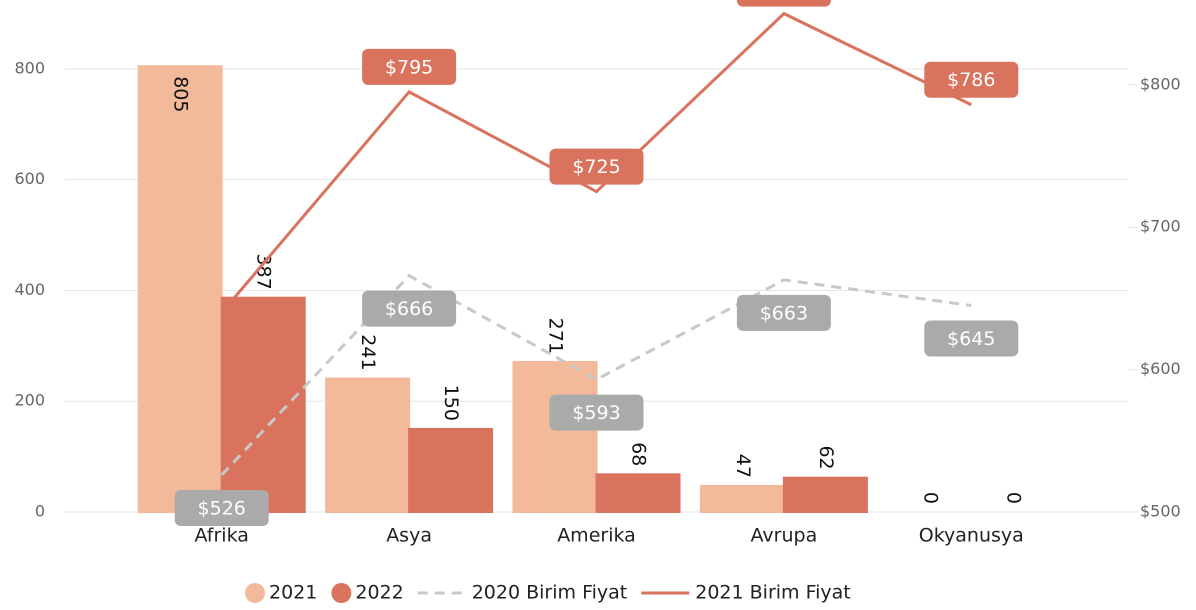 The height and width of the screenshot is (610, 1196). What do you see at coordinates (264, 271) in the screenshot?
I see `bar-value-label: 387` at bounding box center [264, 271].